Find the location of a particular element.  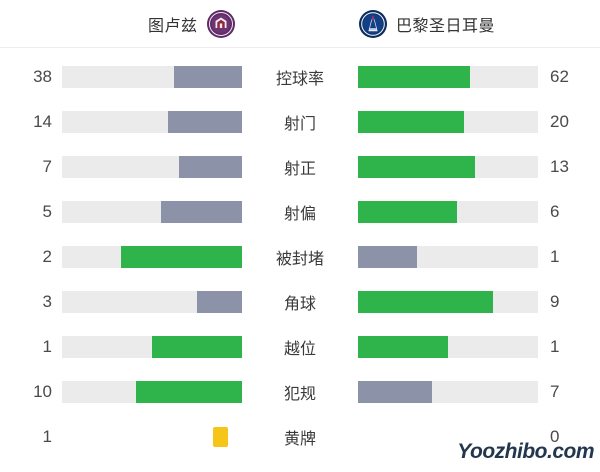

stat-label: 控球率 is located at coordinates (299, 79).